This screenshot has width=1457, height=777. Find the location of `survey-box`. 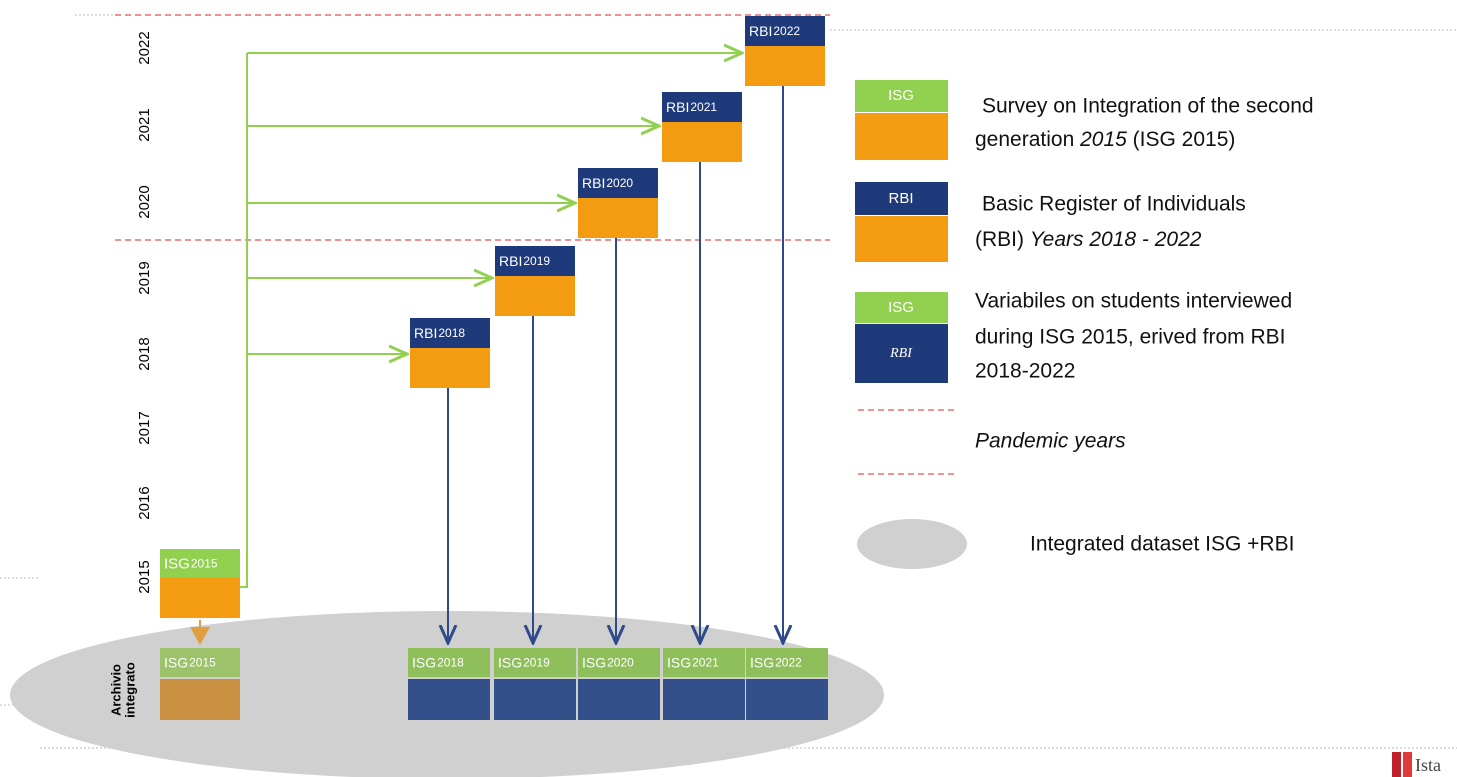

survey-box is located at coordinates (200, 598).